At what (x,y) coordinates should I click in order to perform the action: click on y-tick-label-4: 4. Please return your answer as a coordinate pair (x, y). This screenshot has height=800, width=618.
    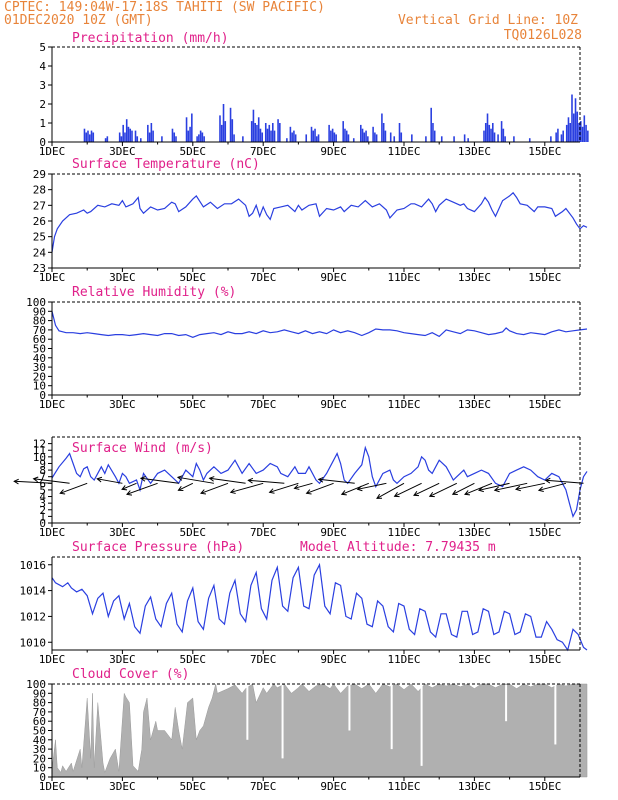
    Looking at the image, I should click on (42, 66).